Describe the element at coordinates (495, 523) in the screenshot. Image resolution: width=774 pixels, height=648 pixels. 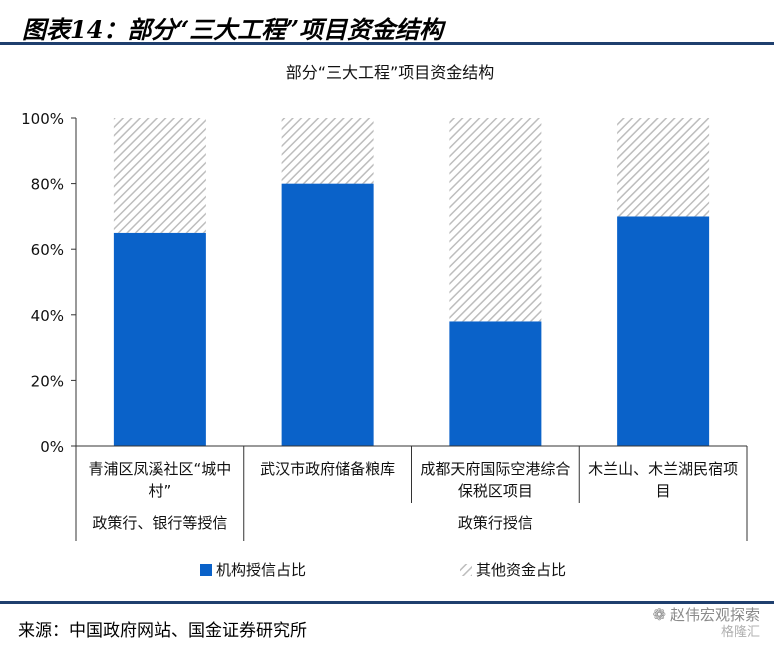
I see `x-group-label: 政策行授信` at that location.